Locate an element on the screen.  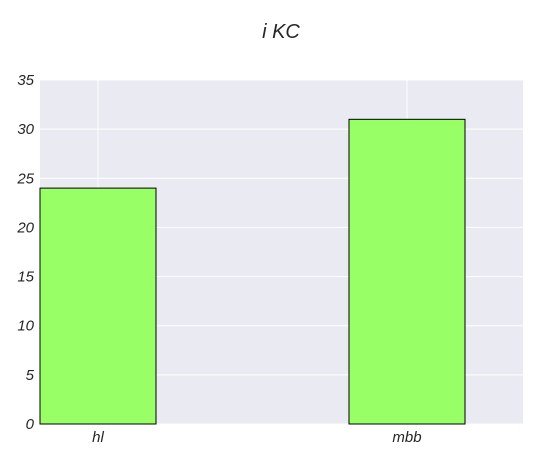
y-axis-tick-labels: 0 5 10 15 20 25 30 35 is located at coordinates (25, 252).